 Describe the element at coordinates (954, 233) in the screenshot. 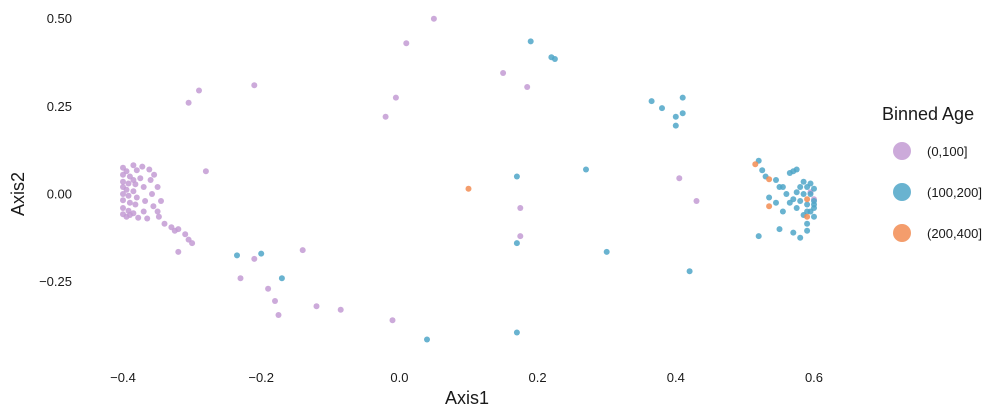

I see `legend-label: (200,400]` at that location.